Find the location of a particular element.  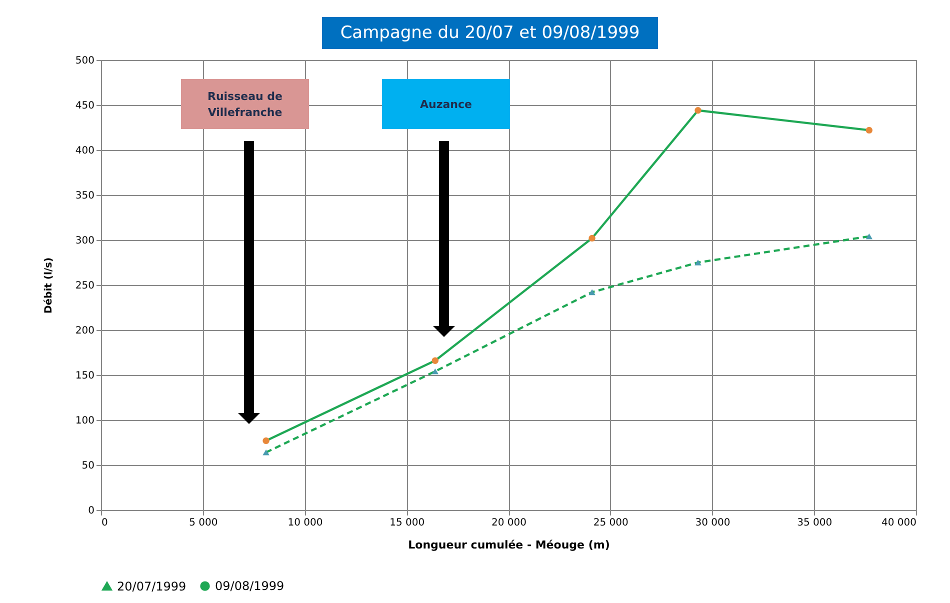

y-tick-label: 0 is located at coordinates (91, 511).